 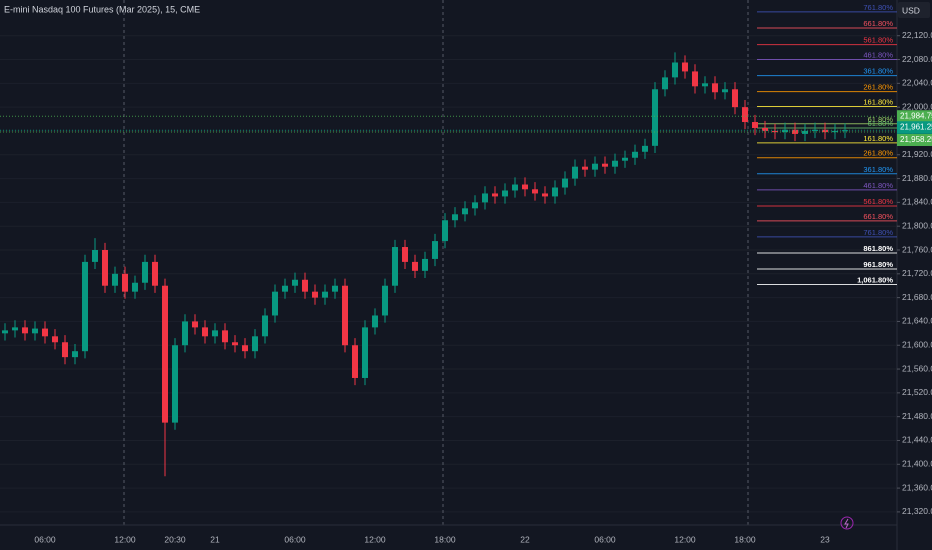 I want to click on alert-icon, so click(x=847, y=523).